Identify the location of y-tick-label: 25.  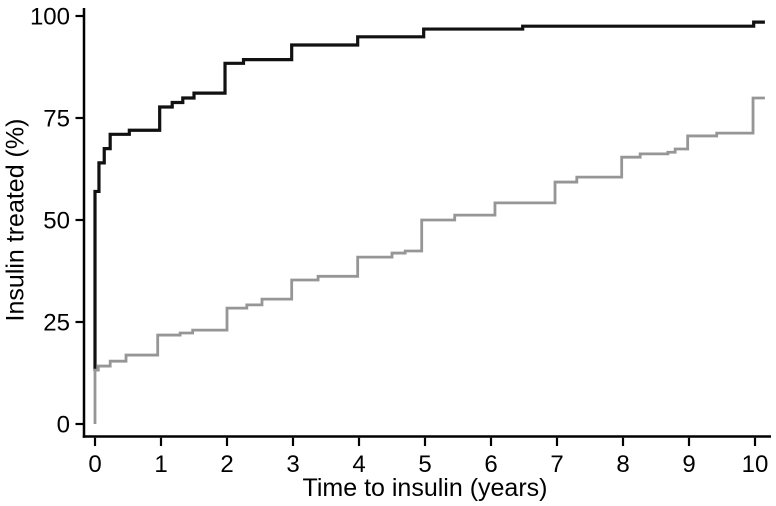
(56, 323).